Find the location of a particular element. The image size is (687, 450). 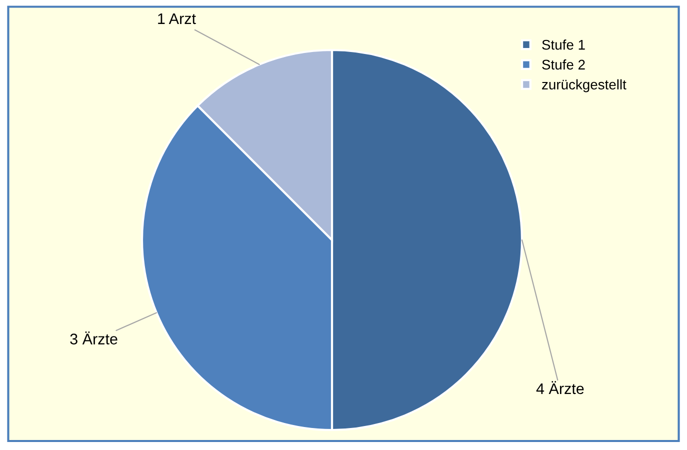

legend-label: Stufe 2 is located at coordinates (563, 64).